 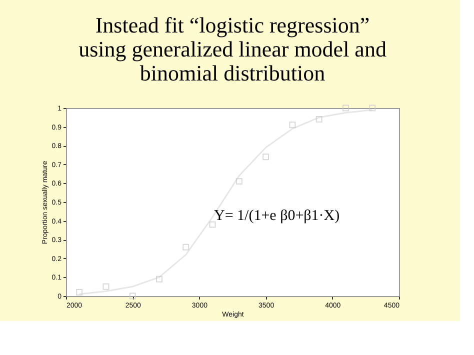 I want to click on annotation: Y= 1/(1+e β0+β1·X), so click(x=277, y=216).